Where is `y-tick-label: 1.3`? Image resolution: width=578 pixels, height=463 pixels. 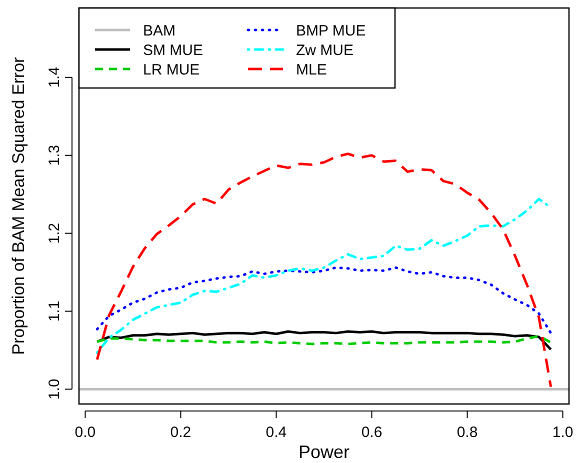 y-tick-label: 1.3 is located at coordinates (54, 155).